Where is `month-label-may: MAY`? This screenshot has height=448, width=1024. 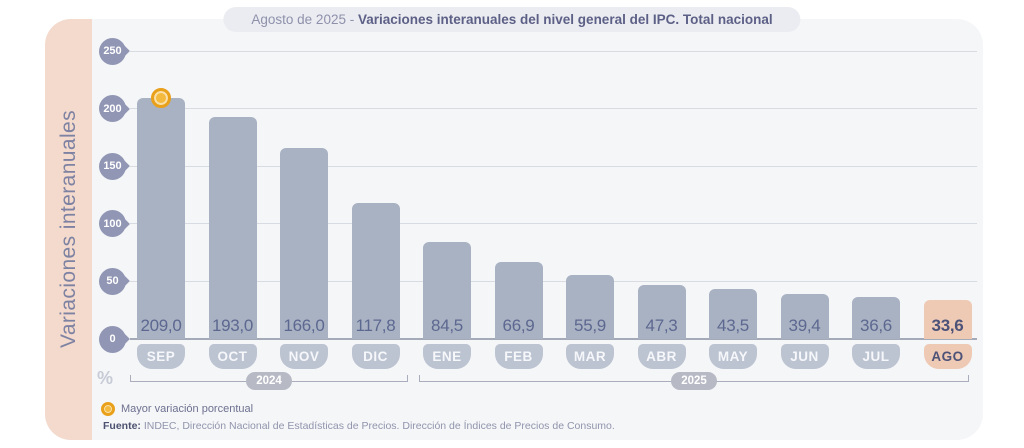 month-label-may: MAY is located at coordinates (733, 356).